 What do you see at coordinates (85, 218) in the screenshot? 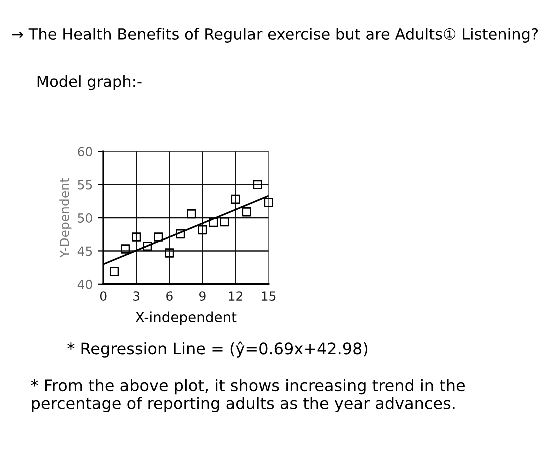
I see `y-tick-label: 50` at bounding box center [85, 218].